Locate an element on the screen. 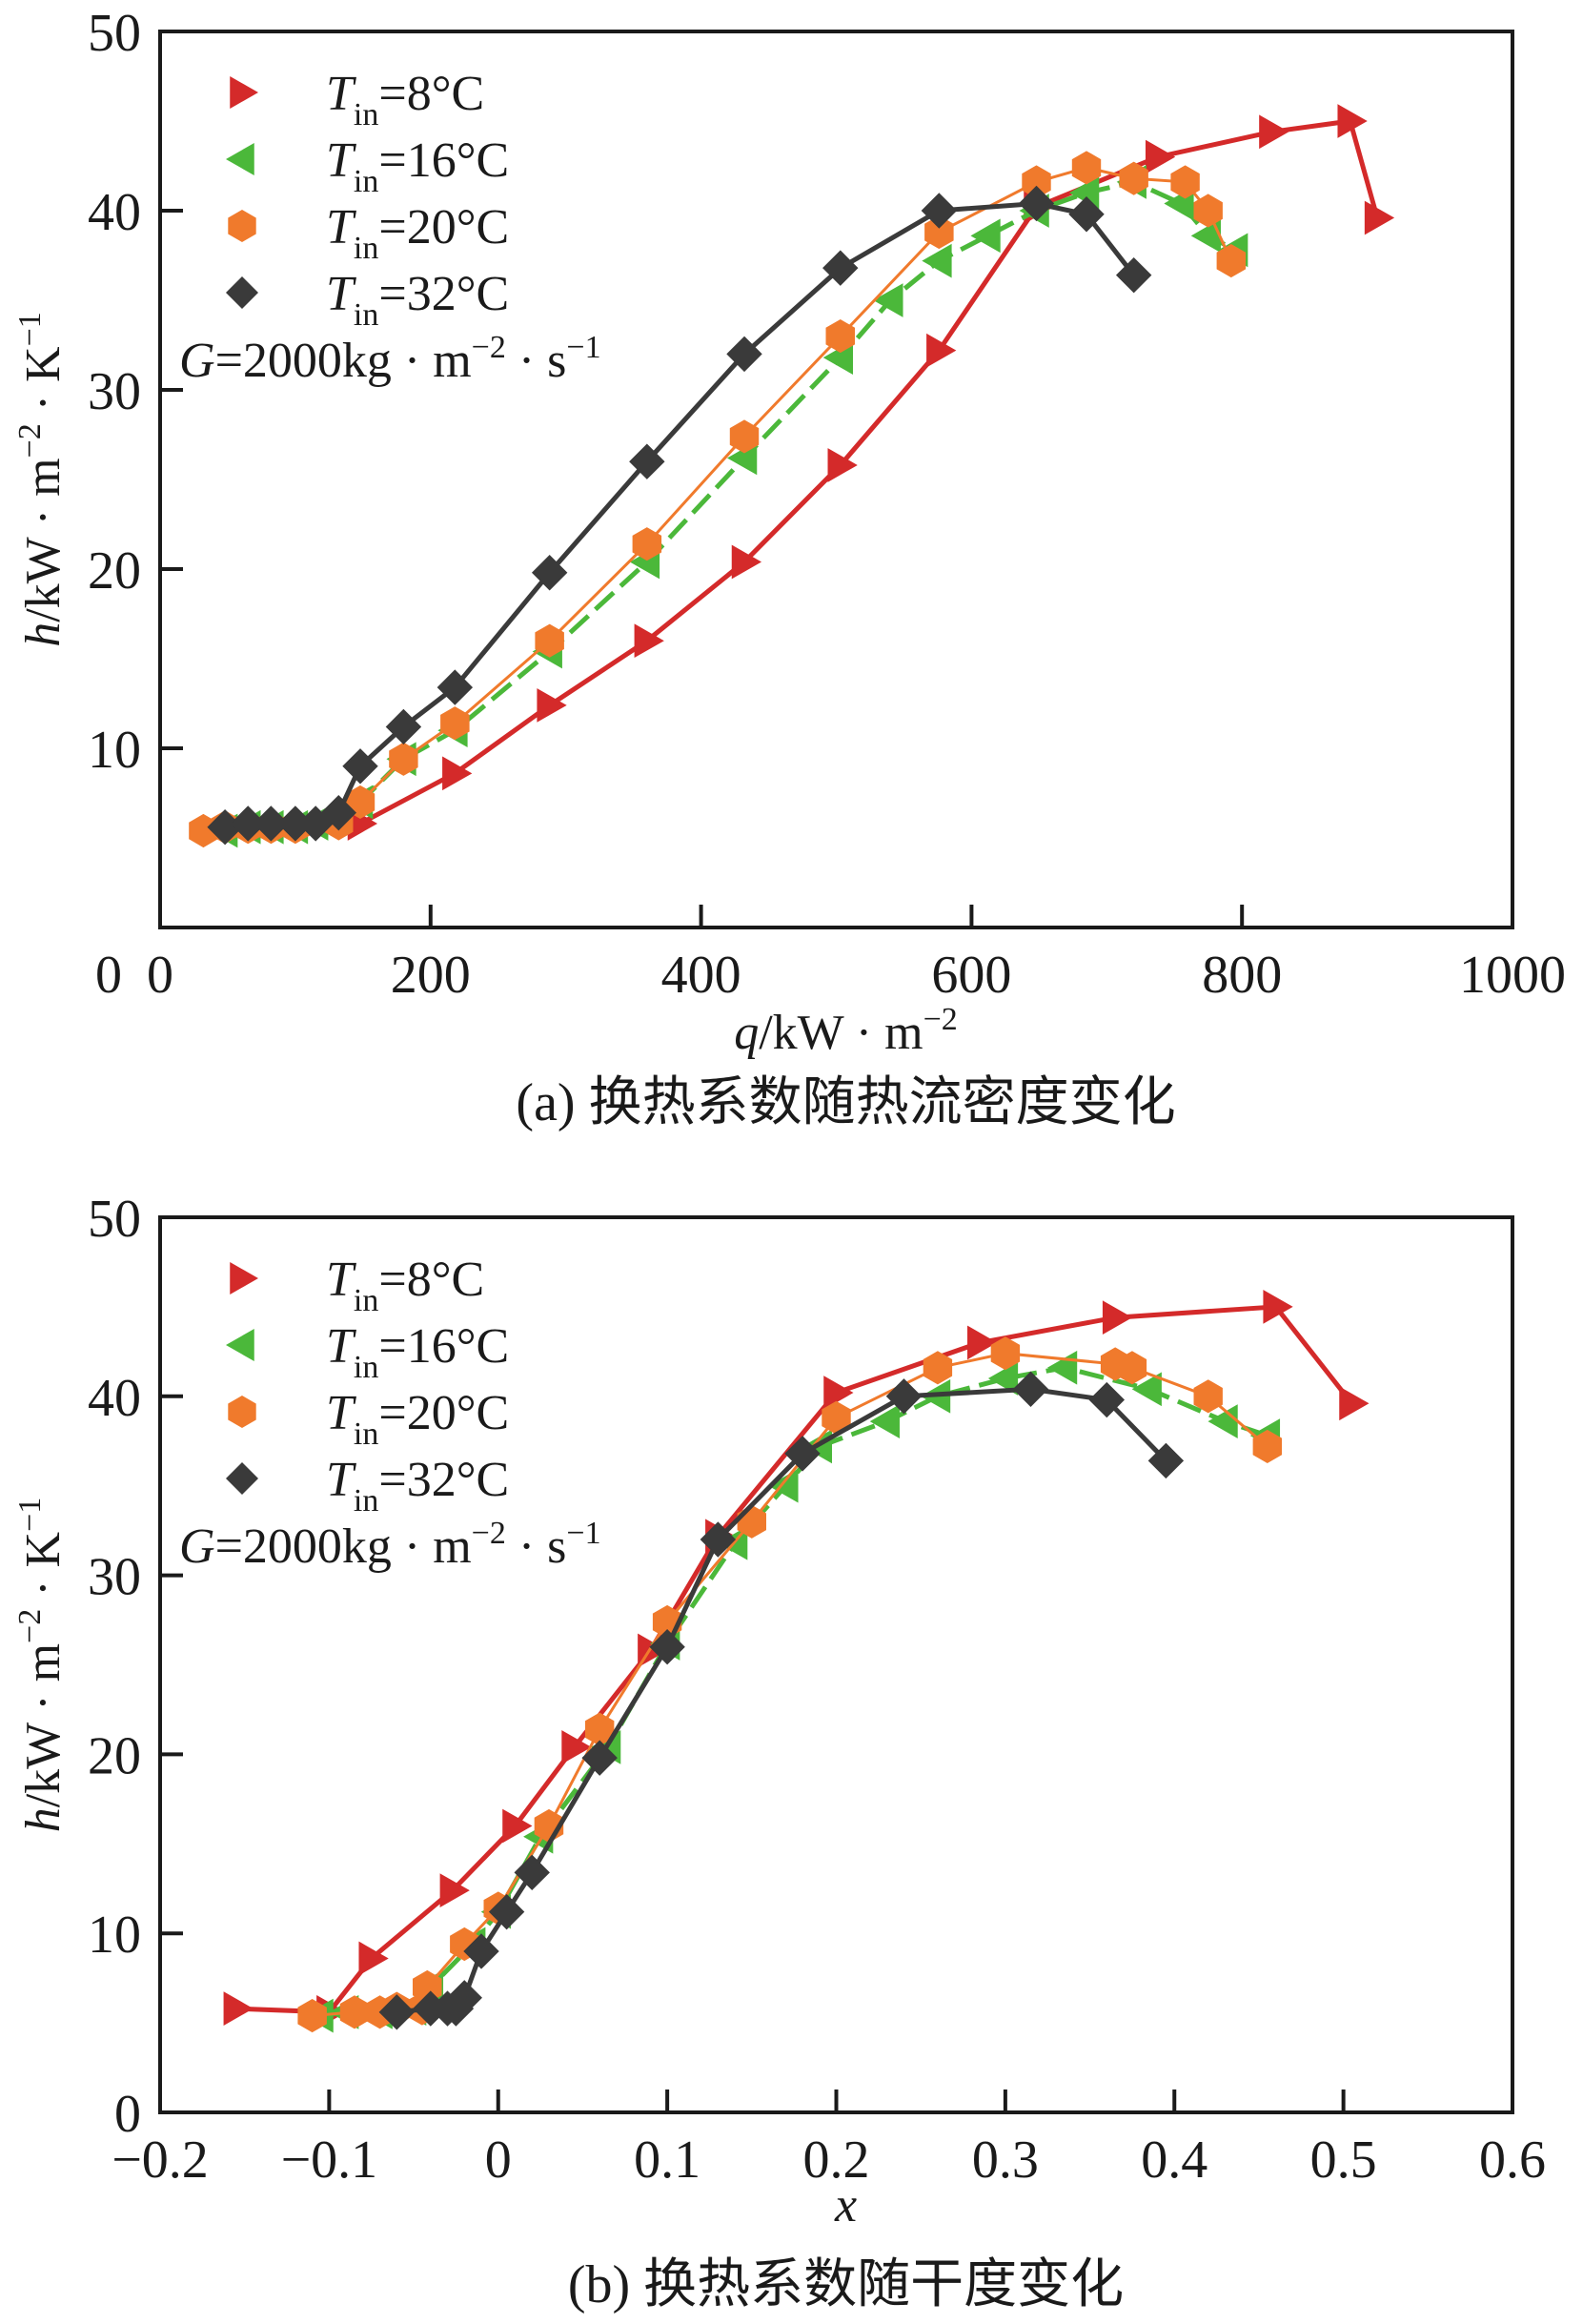 The width and height of the screenshot is (1583, 2324). legend-item: Tin=20°C is located at coordinates (368, 1419).